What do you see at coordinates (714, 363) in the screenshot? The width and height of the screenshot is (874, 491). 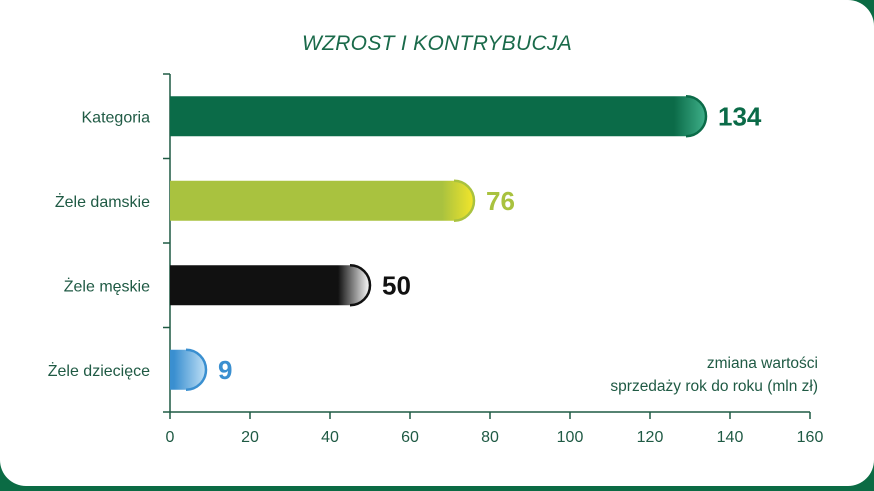 I see `axis-note-line-1: zmiana wartości` at bounding box center [714, 363].